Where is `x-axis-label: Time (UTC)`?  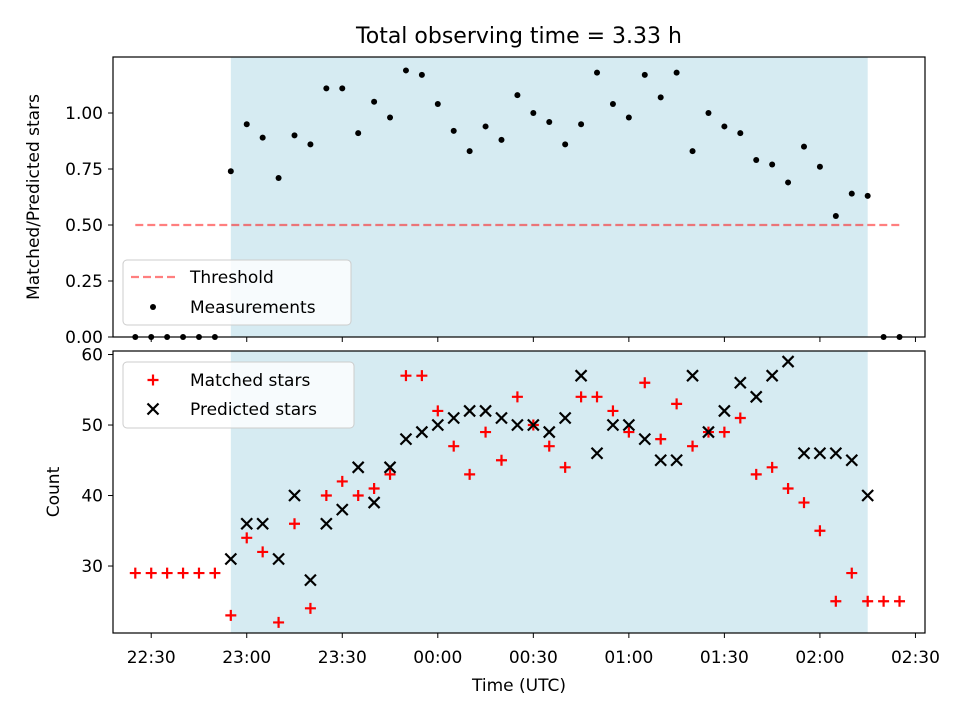
x-axis-label: Time (UTC) is located at coordinates (518, 686).